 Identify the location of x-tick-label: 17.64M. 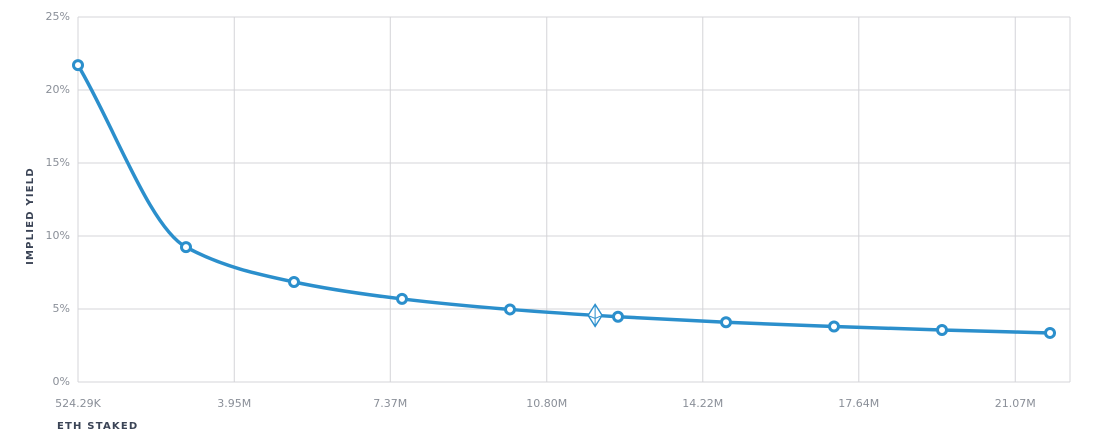
(858, 403).